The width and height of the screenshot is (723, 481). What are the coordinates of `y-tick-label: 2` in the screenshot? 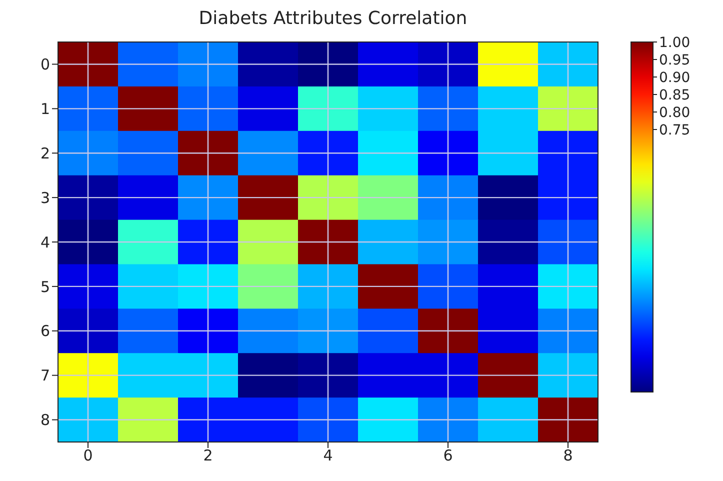 It's located at (45, 153).